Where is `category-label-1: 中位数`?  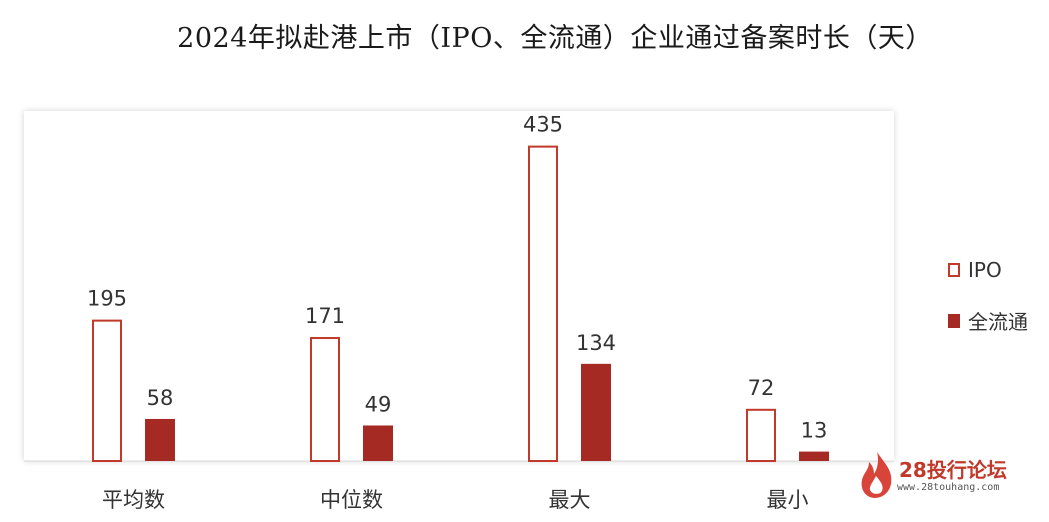 category-label-1: 中位数 is located at coordinates (351, 500).